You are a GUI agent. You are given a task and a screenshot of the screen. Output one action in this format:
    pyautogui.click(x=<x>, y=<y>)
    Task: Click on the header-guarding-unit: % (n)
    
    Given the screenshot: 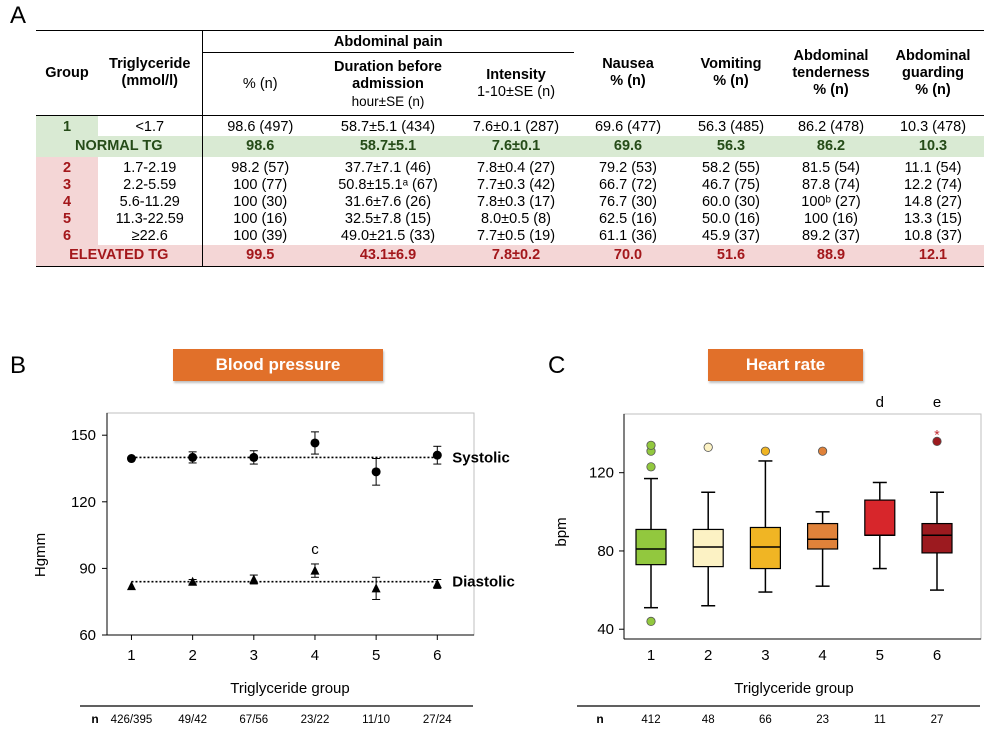 What is the action you would take?
    pyautogui.click(x=933, y=89)
    